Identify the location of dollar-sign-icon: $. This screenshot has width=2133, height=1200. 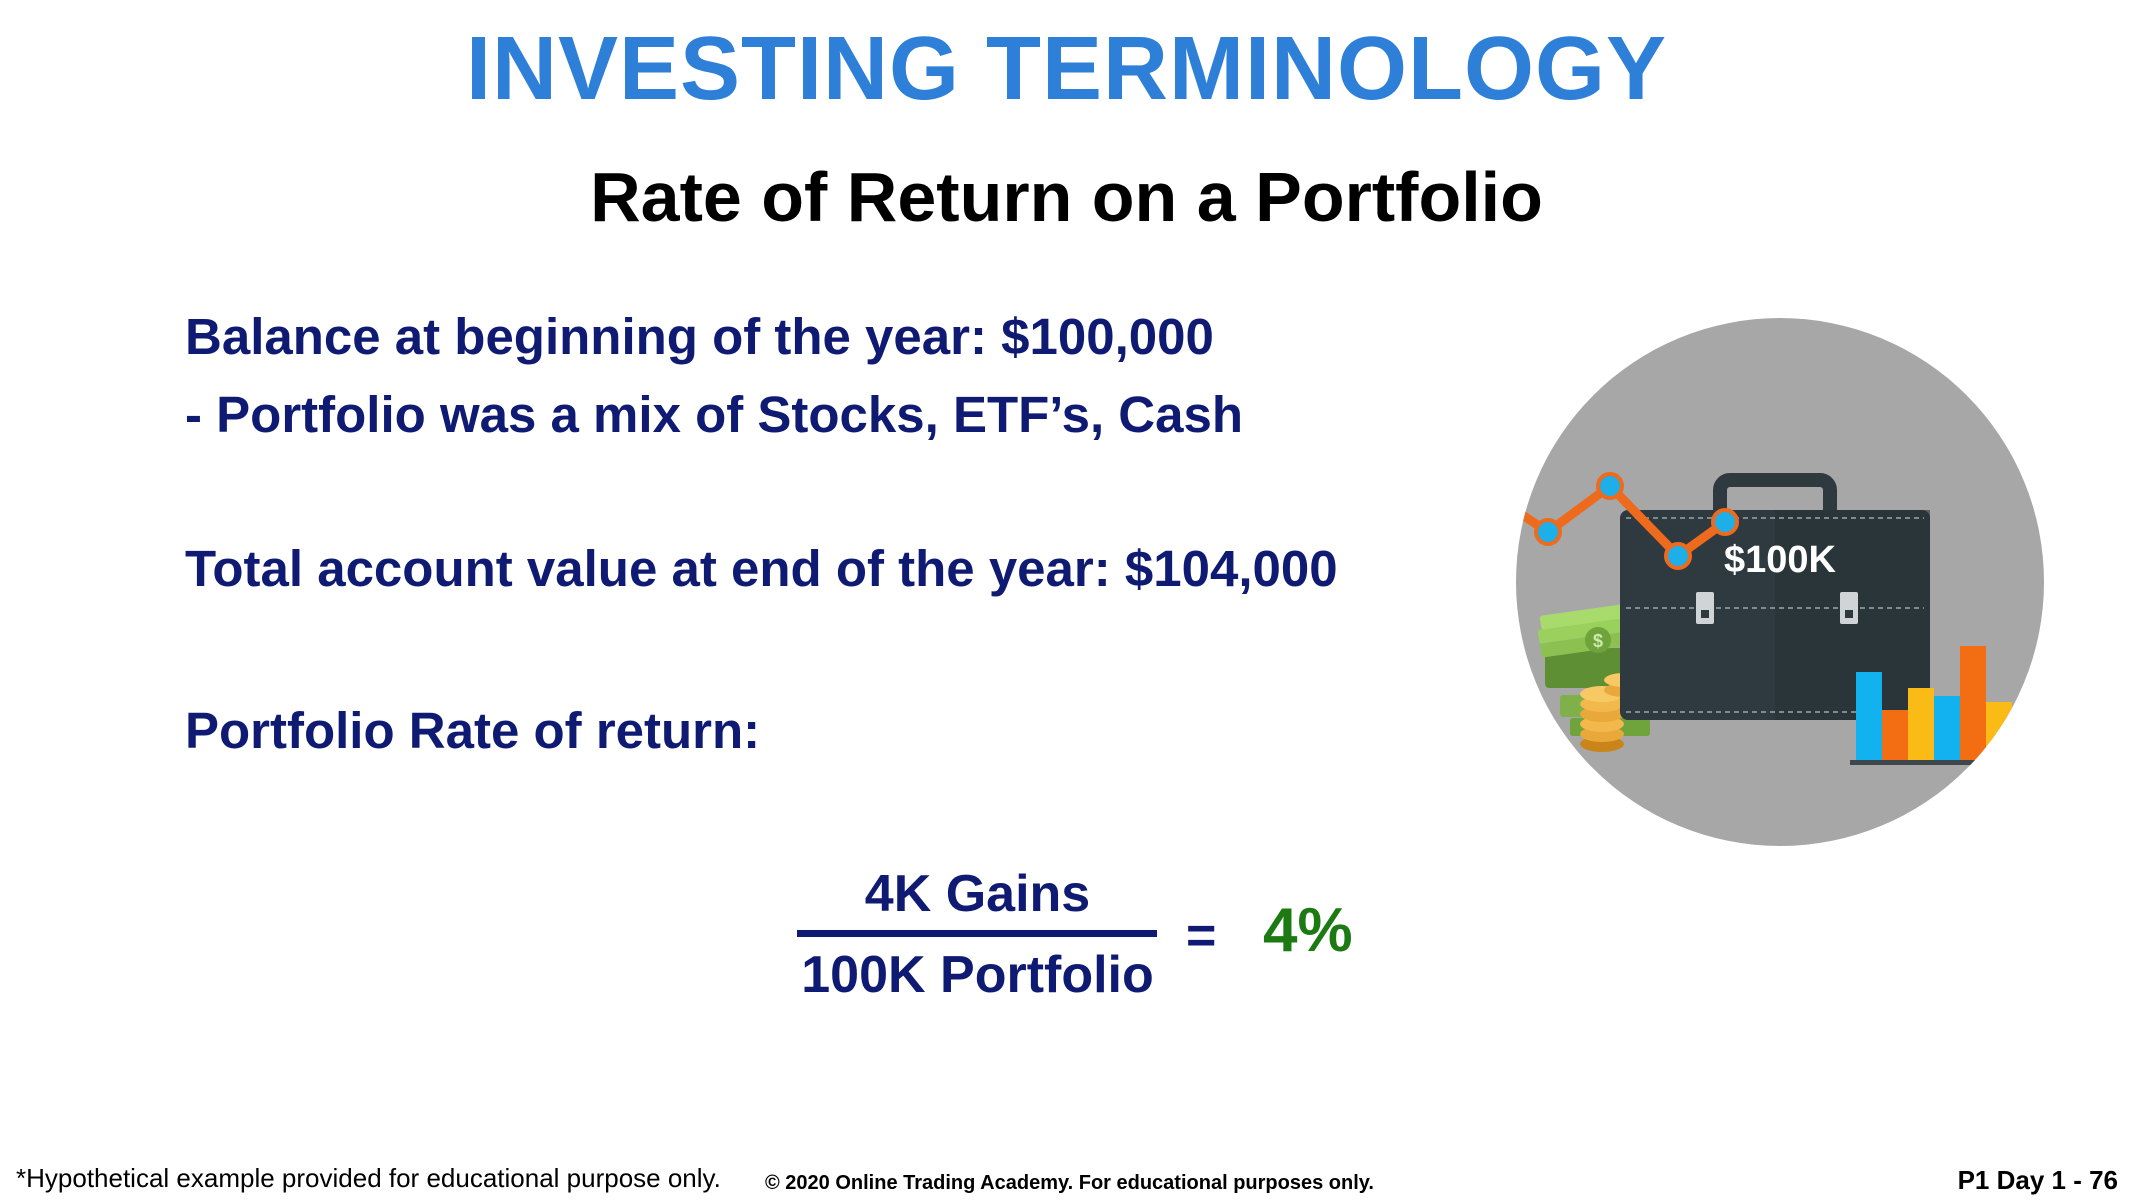
(1598, 641).